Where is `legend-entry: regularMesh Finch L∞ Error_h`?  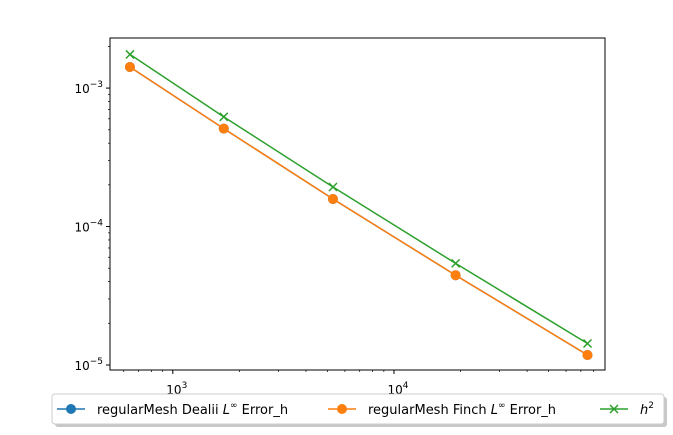 legend-entry: regularMesh Finch L∞ Error_h is located at coordinates (442, 409).